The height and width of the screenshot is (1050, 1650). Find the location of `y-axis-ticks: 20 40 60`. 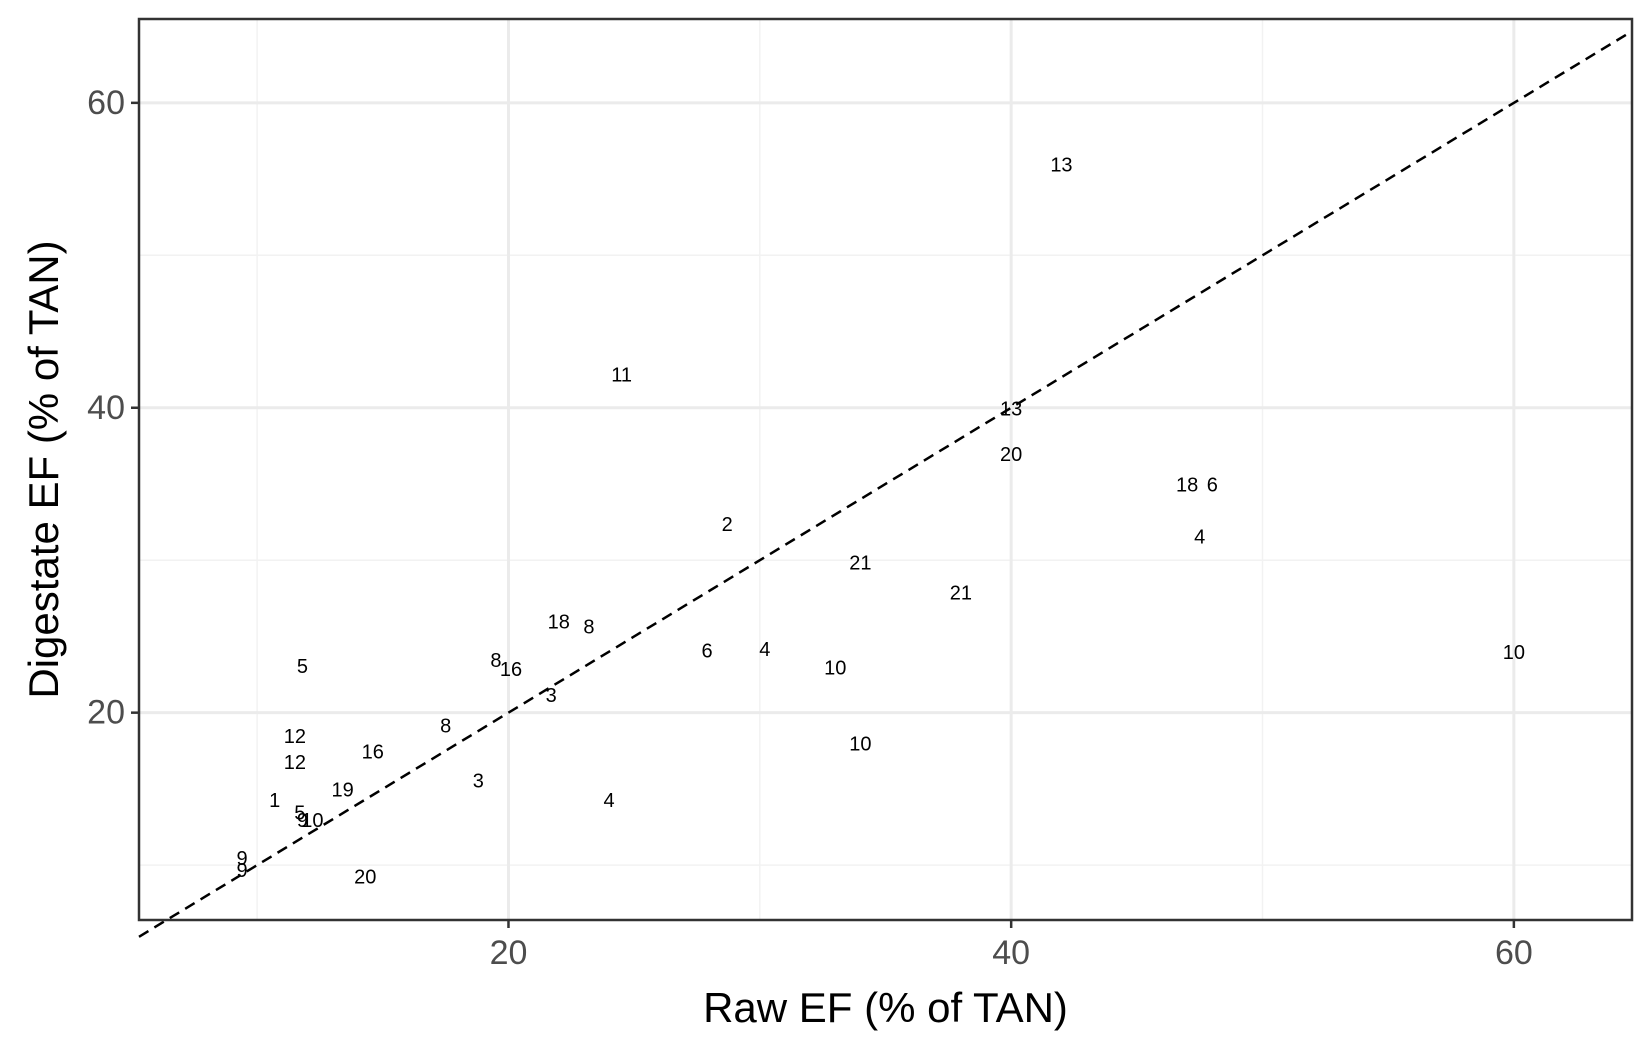

y-axis-ticks: 20 40 60 is located at coordinates (113, 408).